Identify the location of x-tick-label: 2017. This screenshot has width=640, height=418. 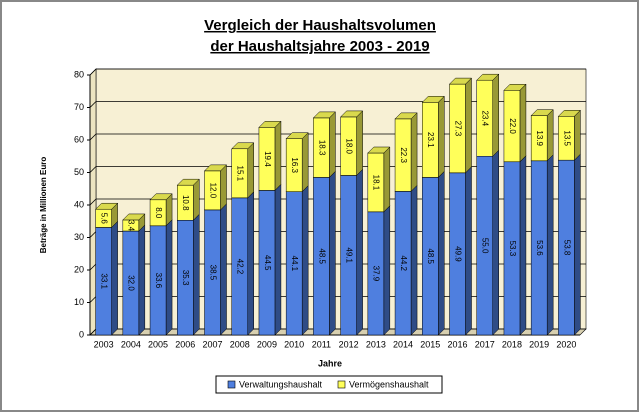
(485, 344).